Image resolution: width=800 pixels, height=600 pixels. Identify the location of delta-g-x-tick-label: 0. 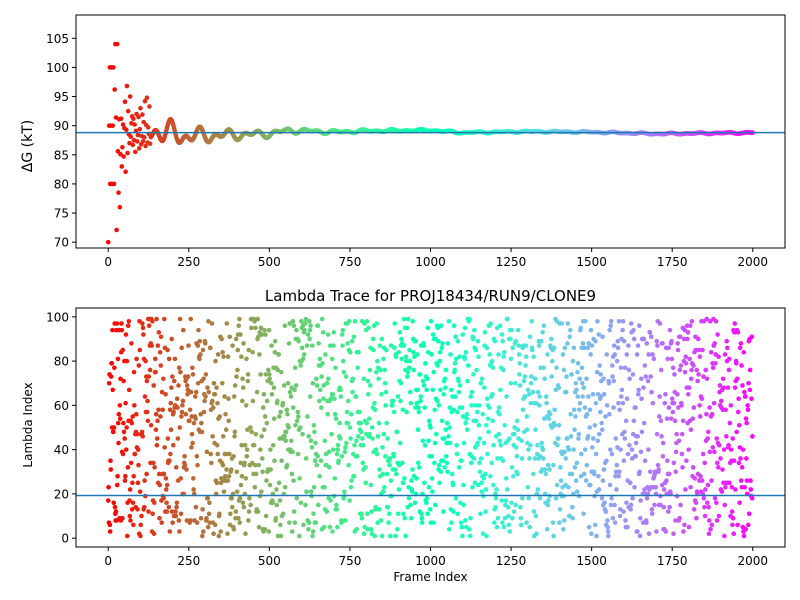
(108, 262).